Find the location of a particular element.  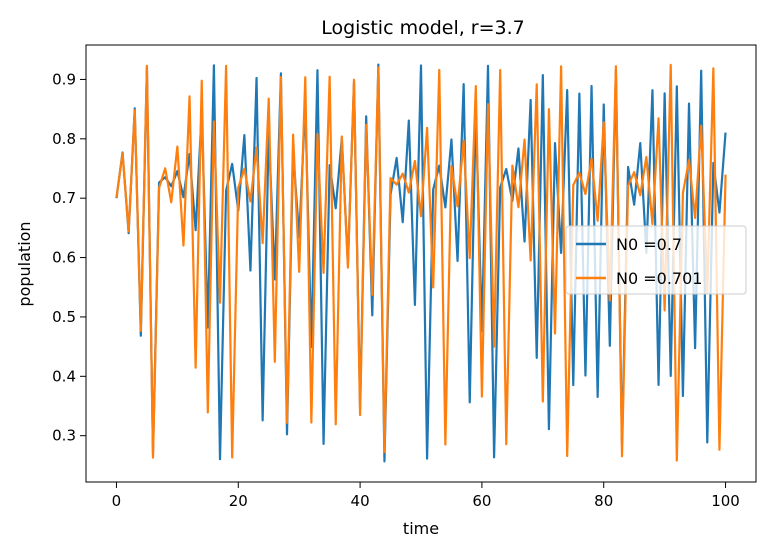

legend-box is located at coordinates (656, 260).